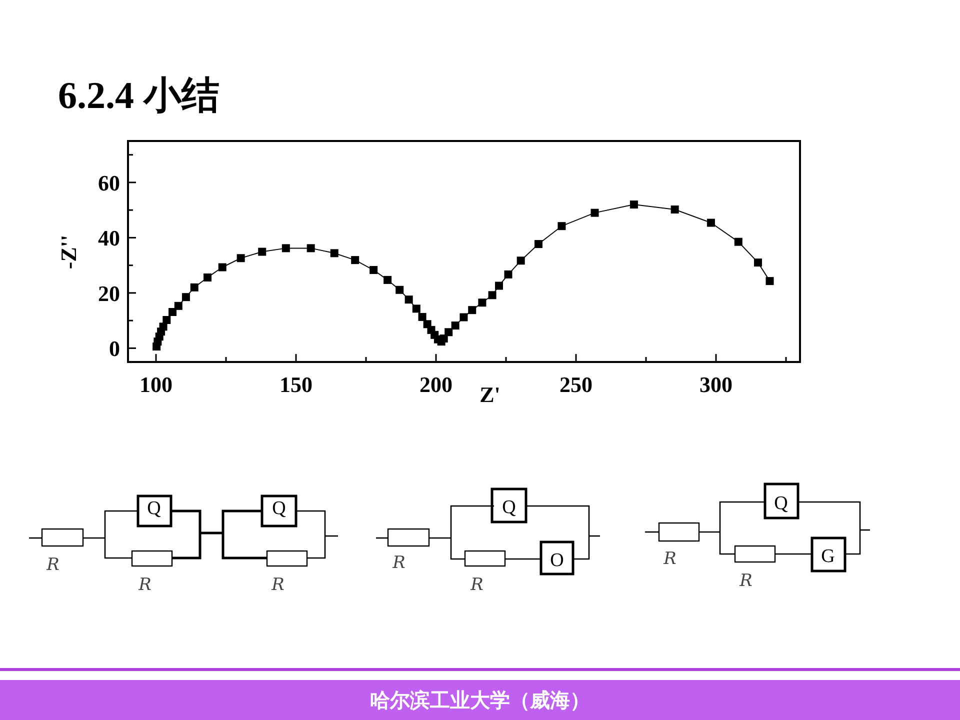 The height and width of the screenshot is (720, 960). What do you see at coordinates (576, 384) in the screenshot?
I see `x-tick-label: 250` at bounding box center [576, 384].